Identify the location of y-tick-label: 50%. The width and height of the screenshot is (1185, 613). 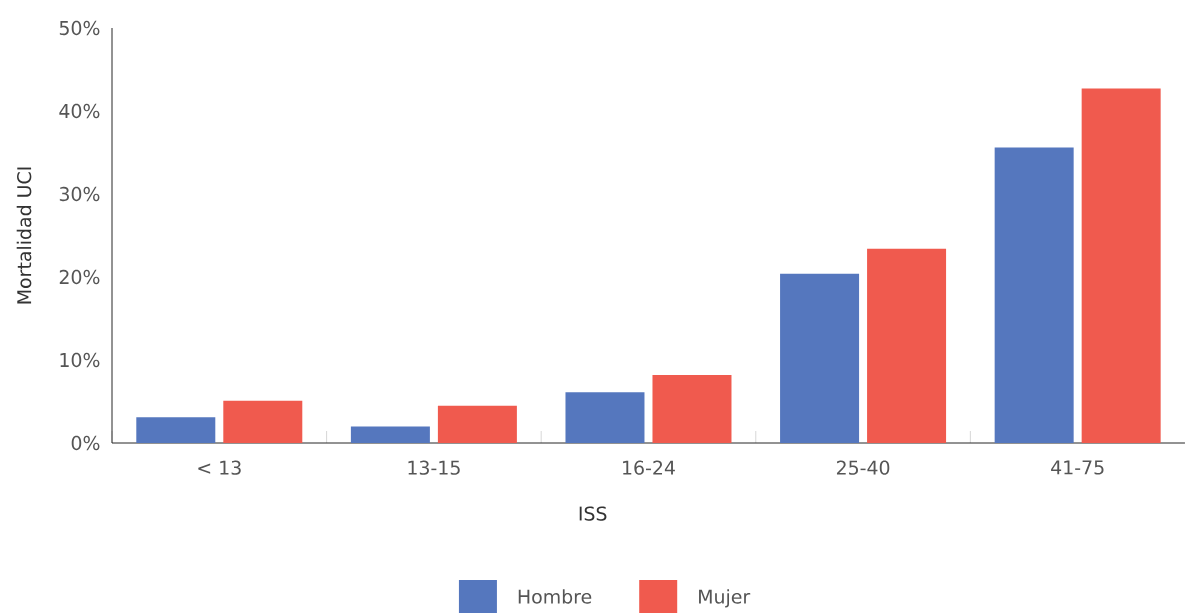
(79, 28).